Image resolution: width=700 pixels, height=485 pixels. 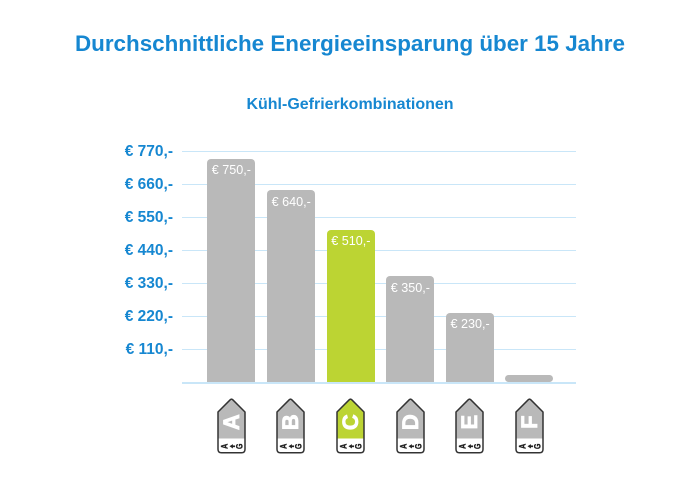 I want to click on svg-text: C, so click(x=350, y=422).